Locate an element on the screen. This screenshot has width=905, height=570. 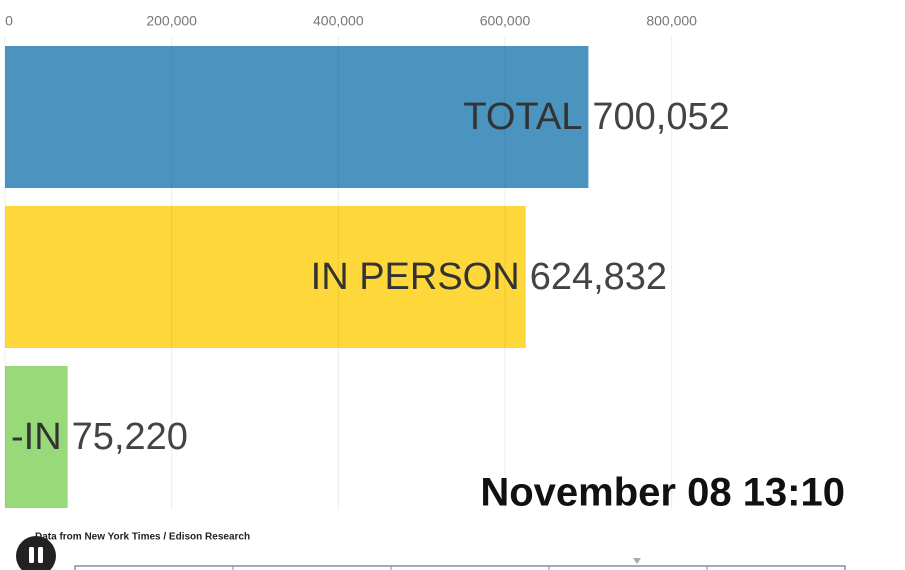
value-label: 624,832 is located at coordinates (598, 277).